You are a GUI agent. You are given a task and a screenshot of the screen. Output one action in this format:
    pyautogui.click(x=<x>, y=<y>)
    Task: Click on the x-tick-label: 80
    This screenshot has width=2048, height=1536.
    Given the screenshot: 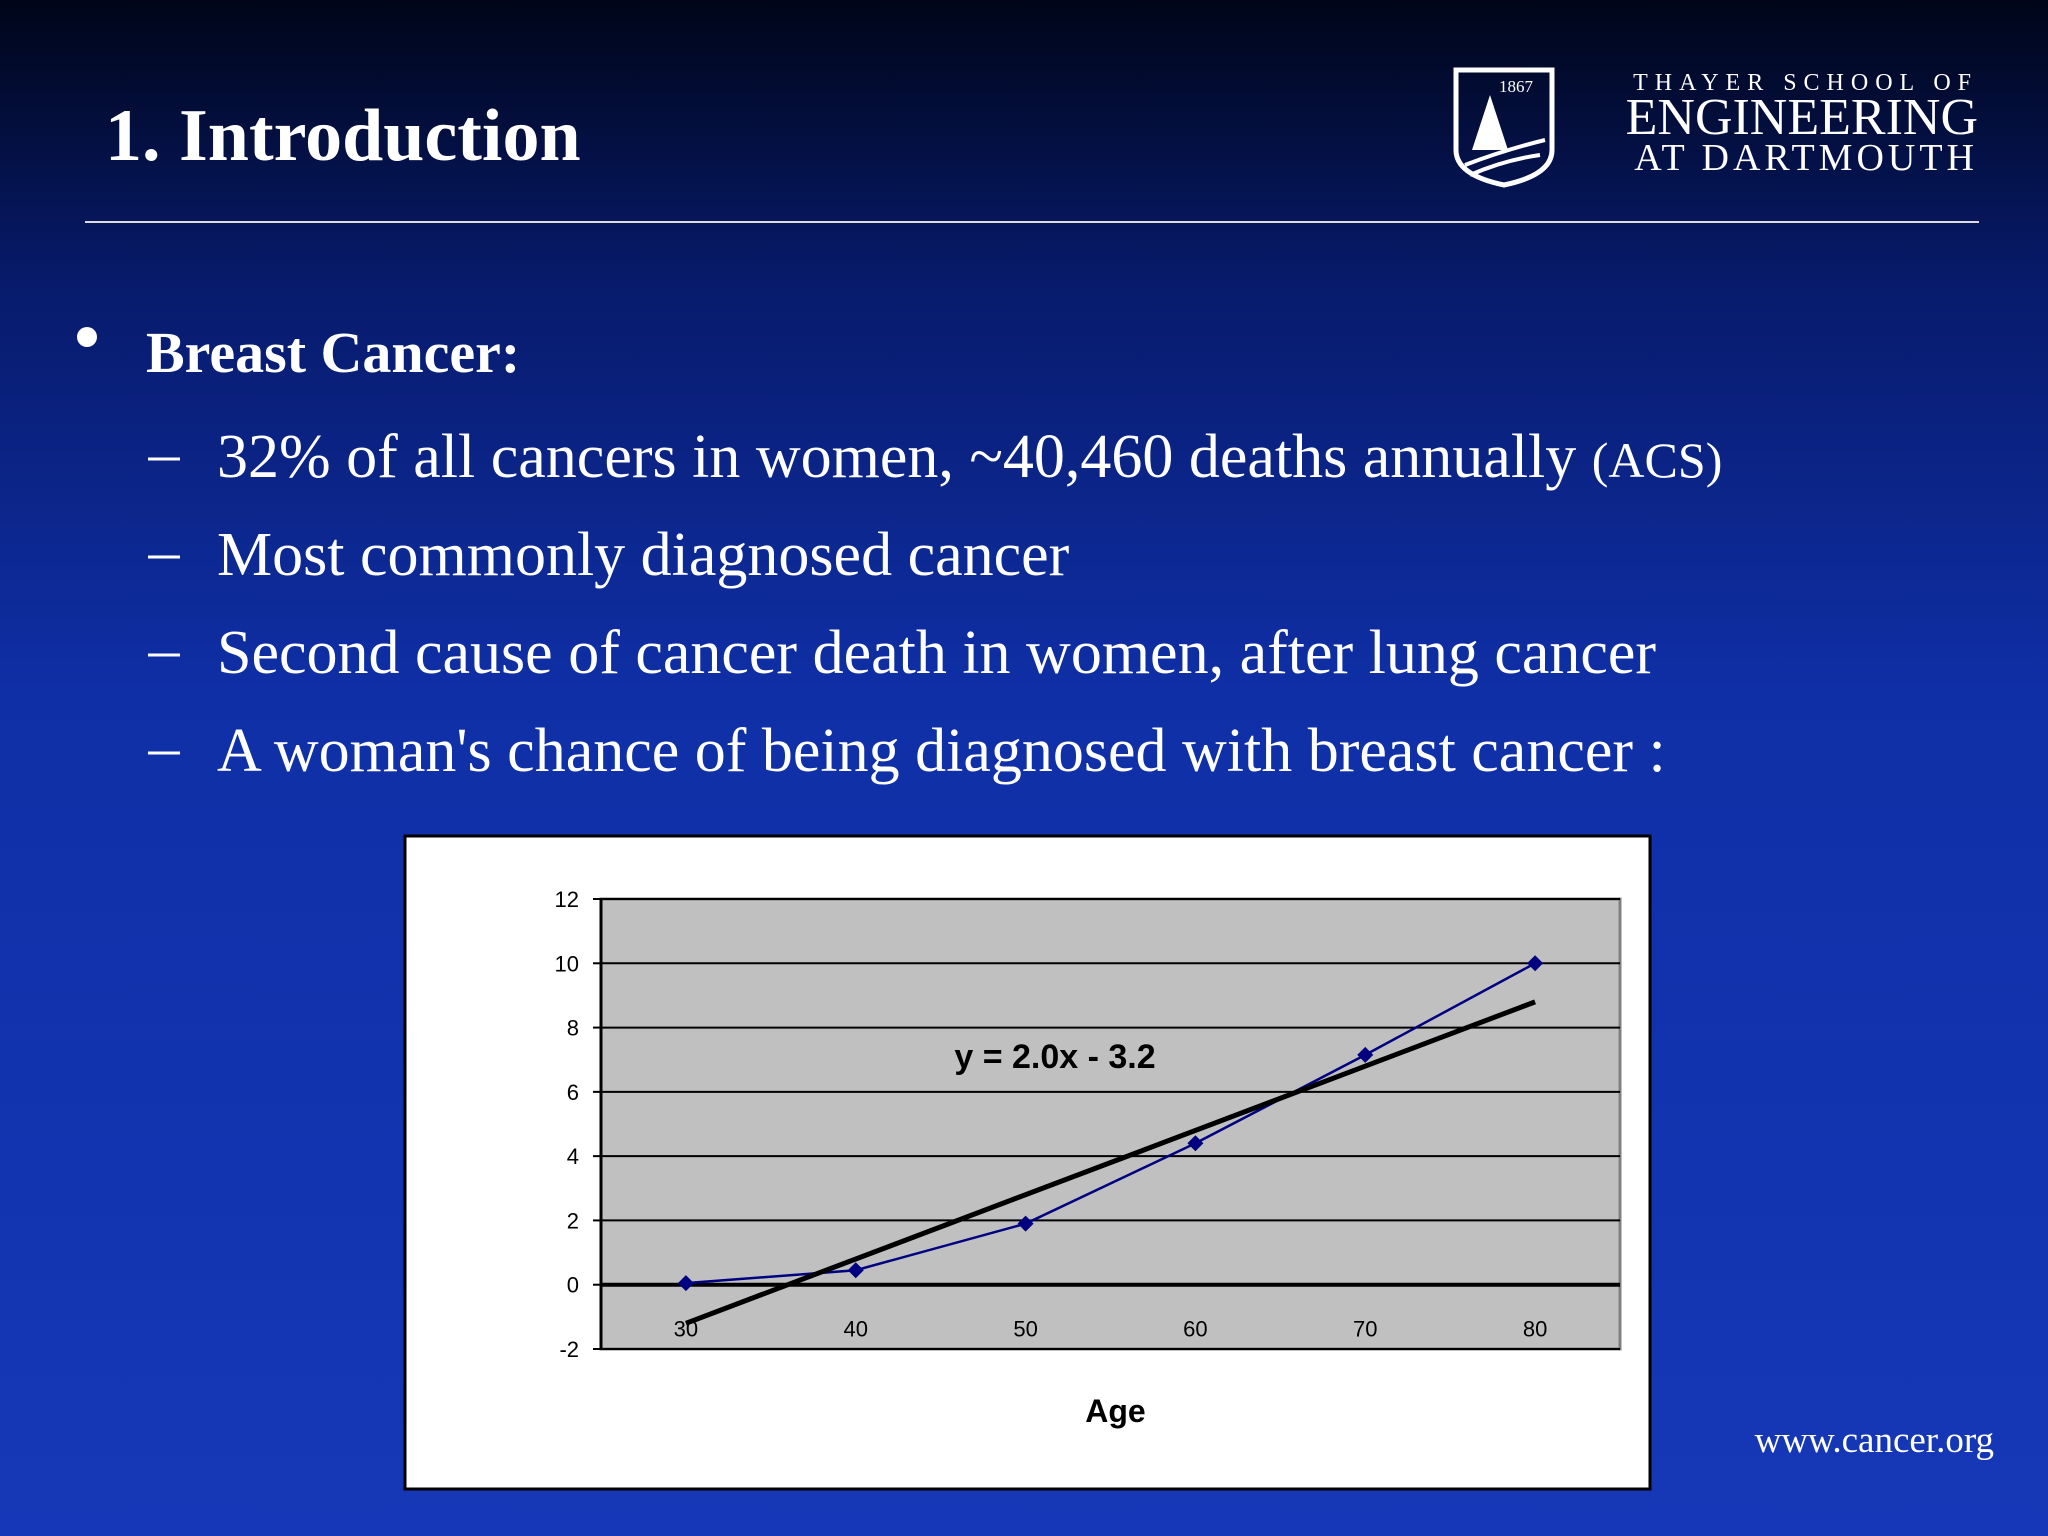 What is the action you would take?
    pyautogui.click(x=1535, y=1329)
    